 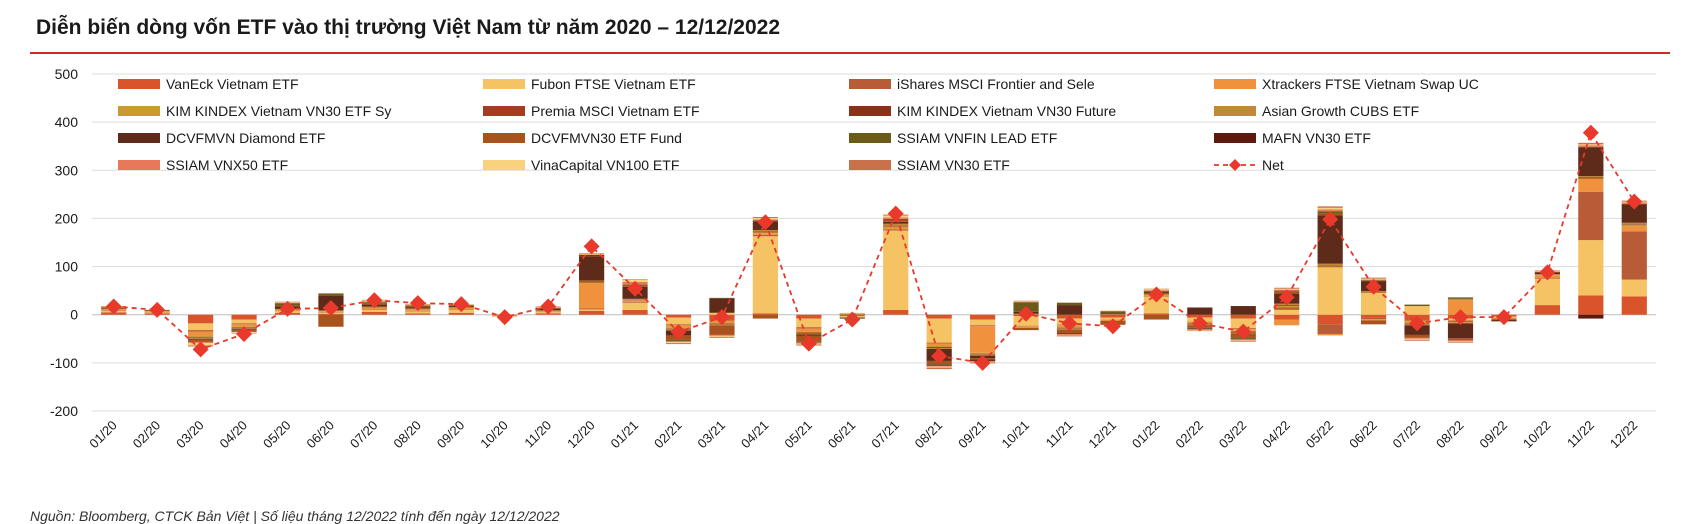 What do you see at coordinates (953, 165) in the screenshot?
I see `legend-label: SSIAM VN30 ETF` at bounding box center [953, 165].